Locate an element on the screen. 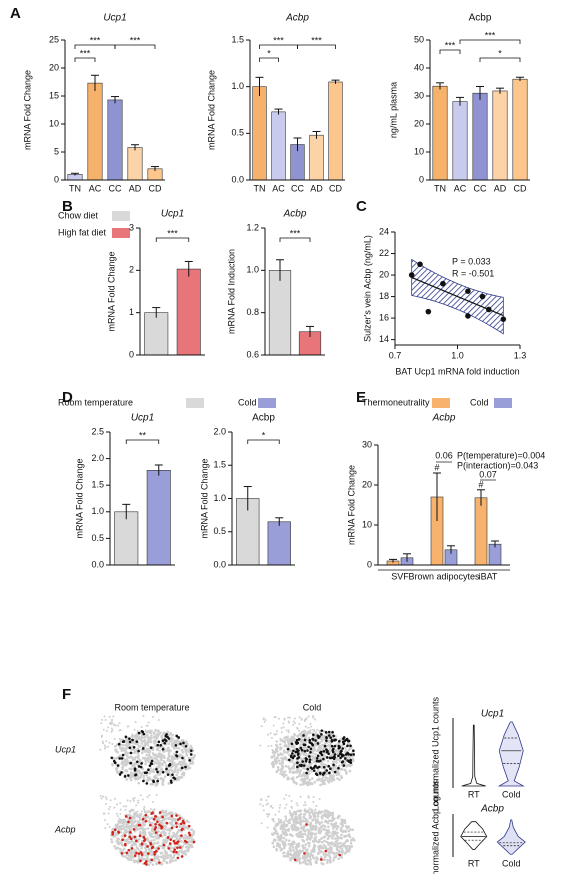 The width and height of the screenshot is (574, 874). y-tick-label: 0.8 is located at coordinates (252, 312).